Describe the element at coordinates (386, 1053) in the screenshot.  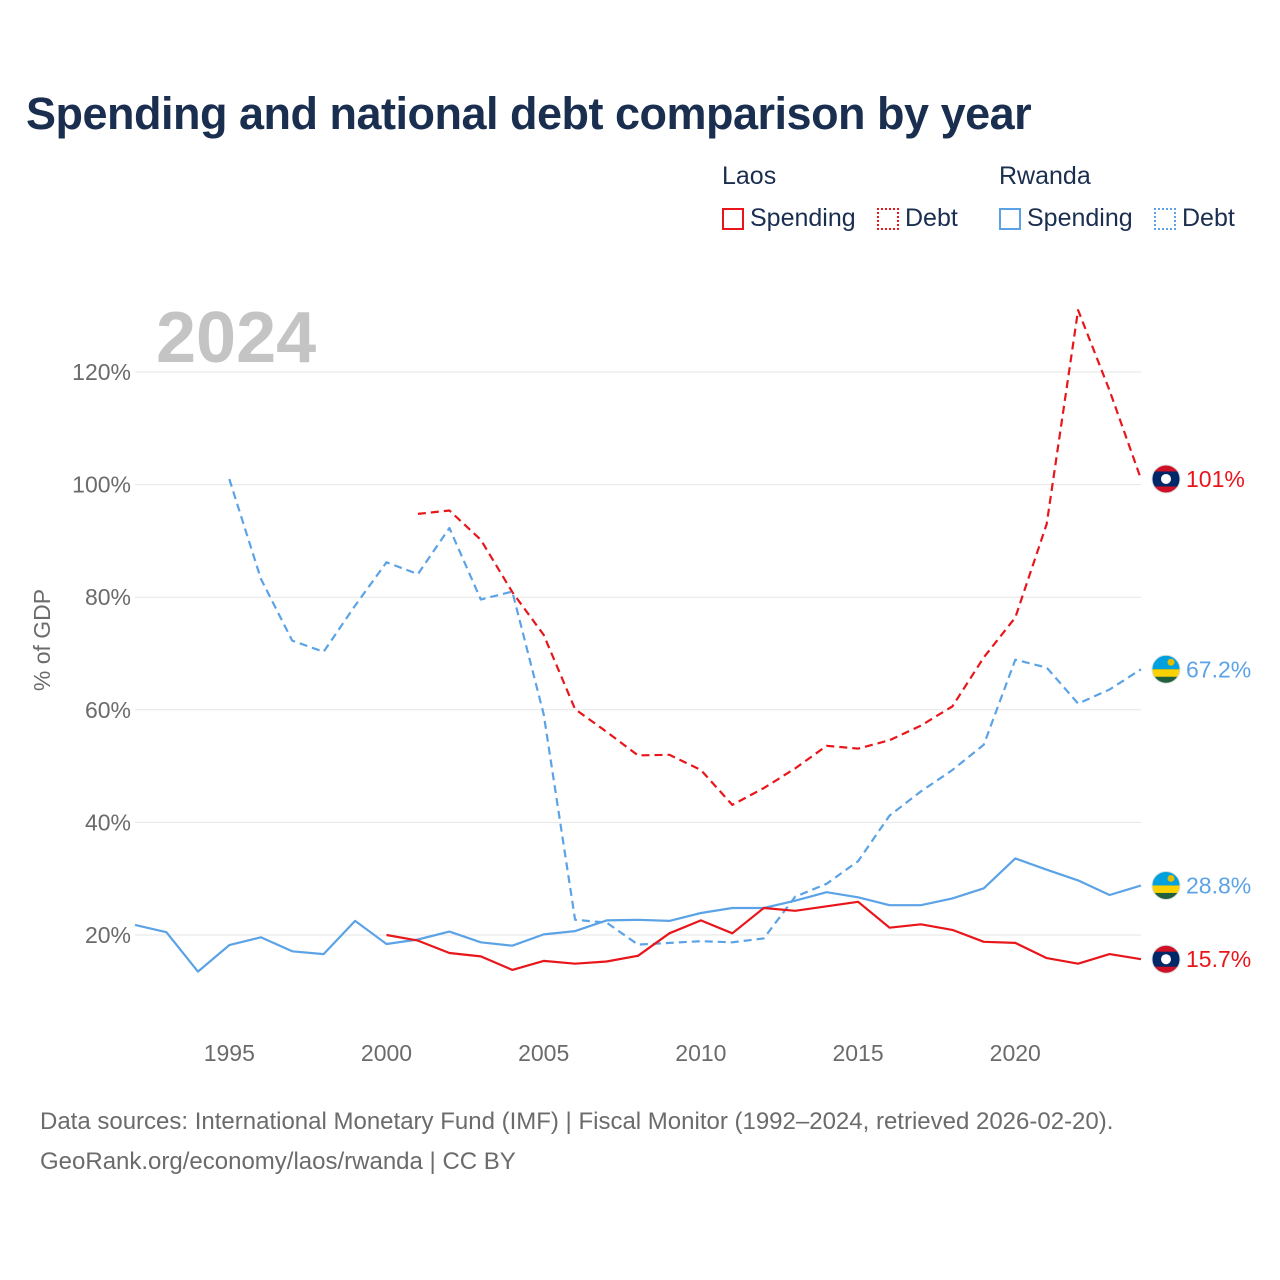
I see `x-tick-label: 2000` at that location.